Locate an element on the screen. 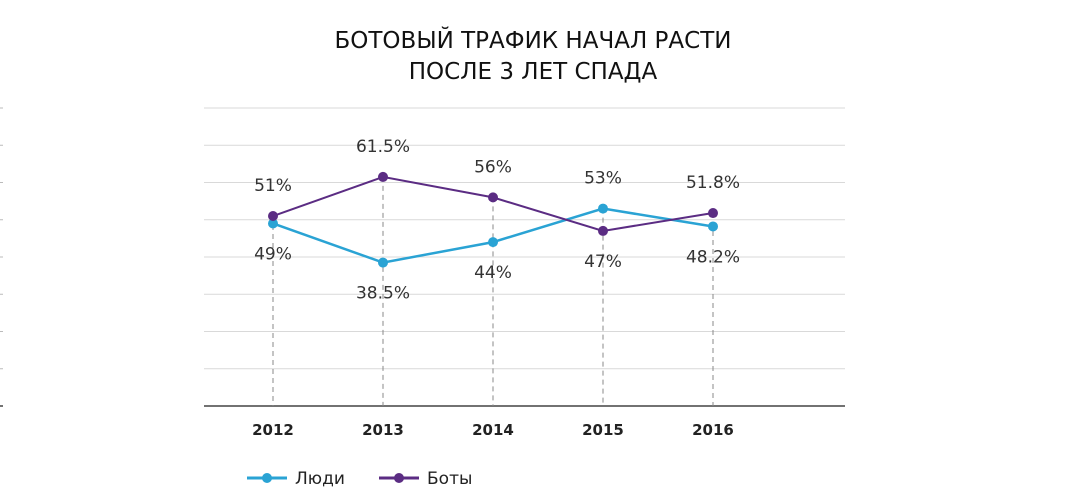  data-label: 44% is located at coordinates (493, 273).